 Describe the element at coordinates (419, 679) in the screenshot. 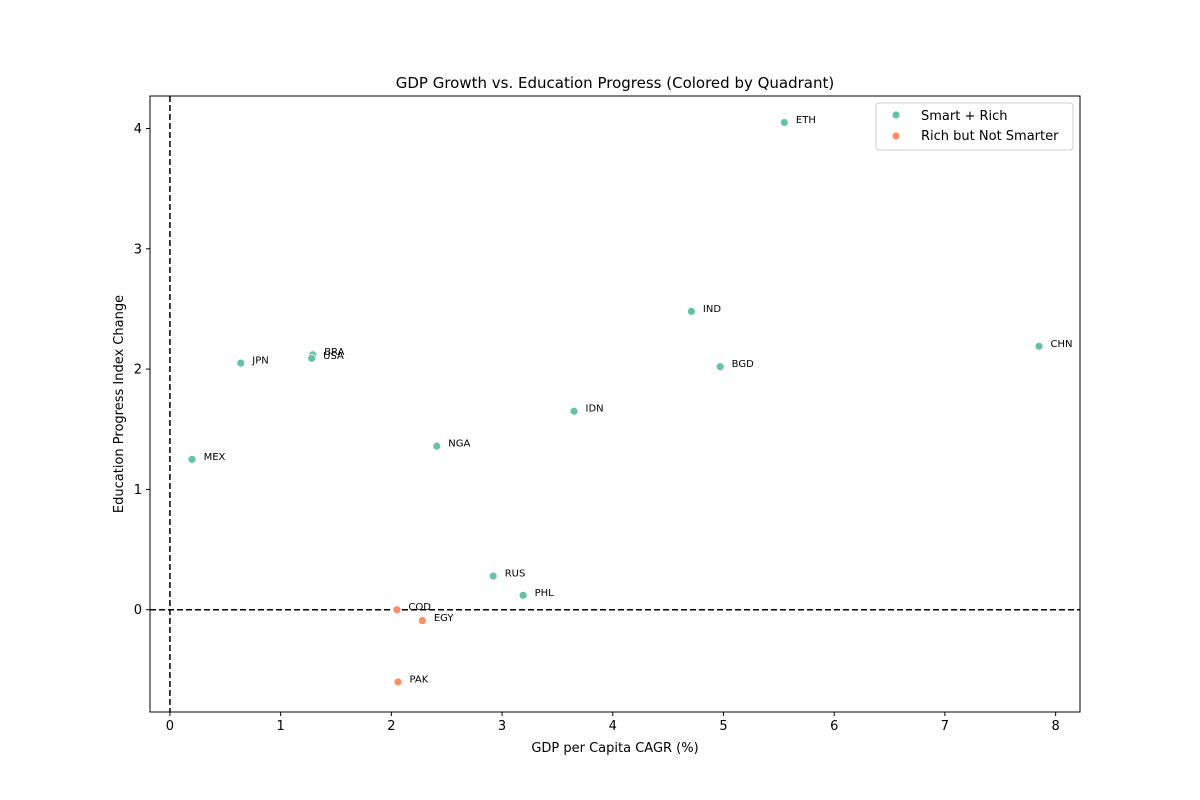

I see `point-label: PAK` at that location.